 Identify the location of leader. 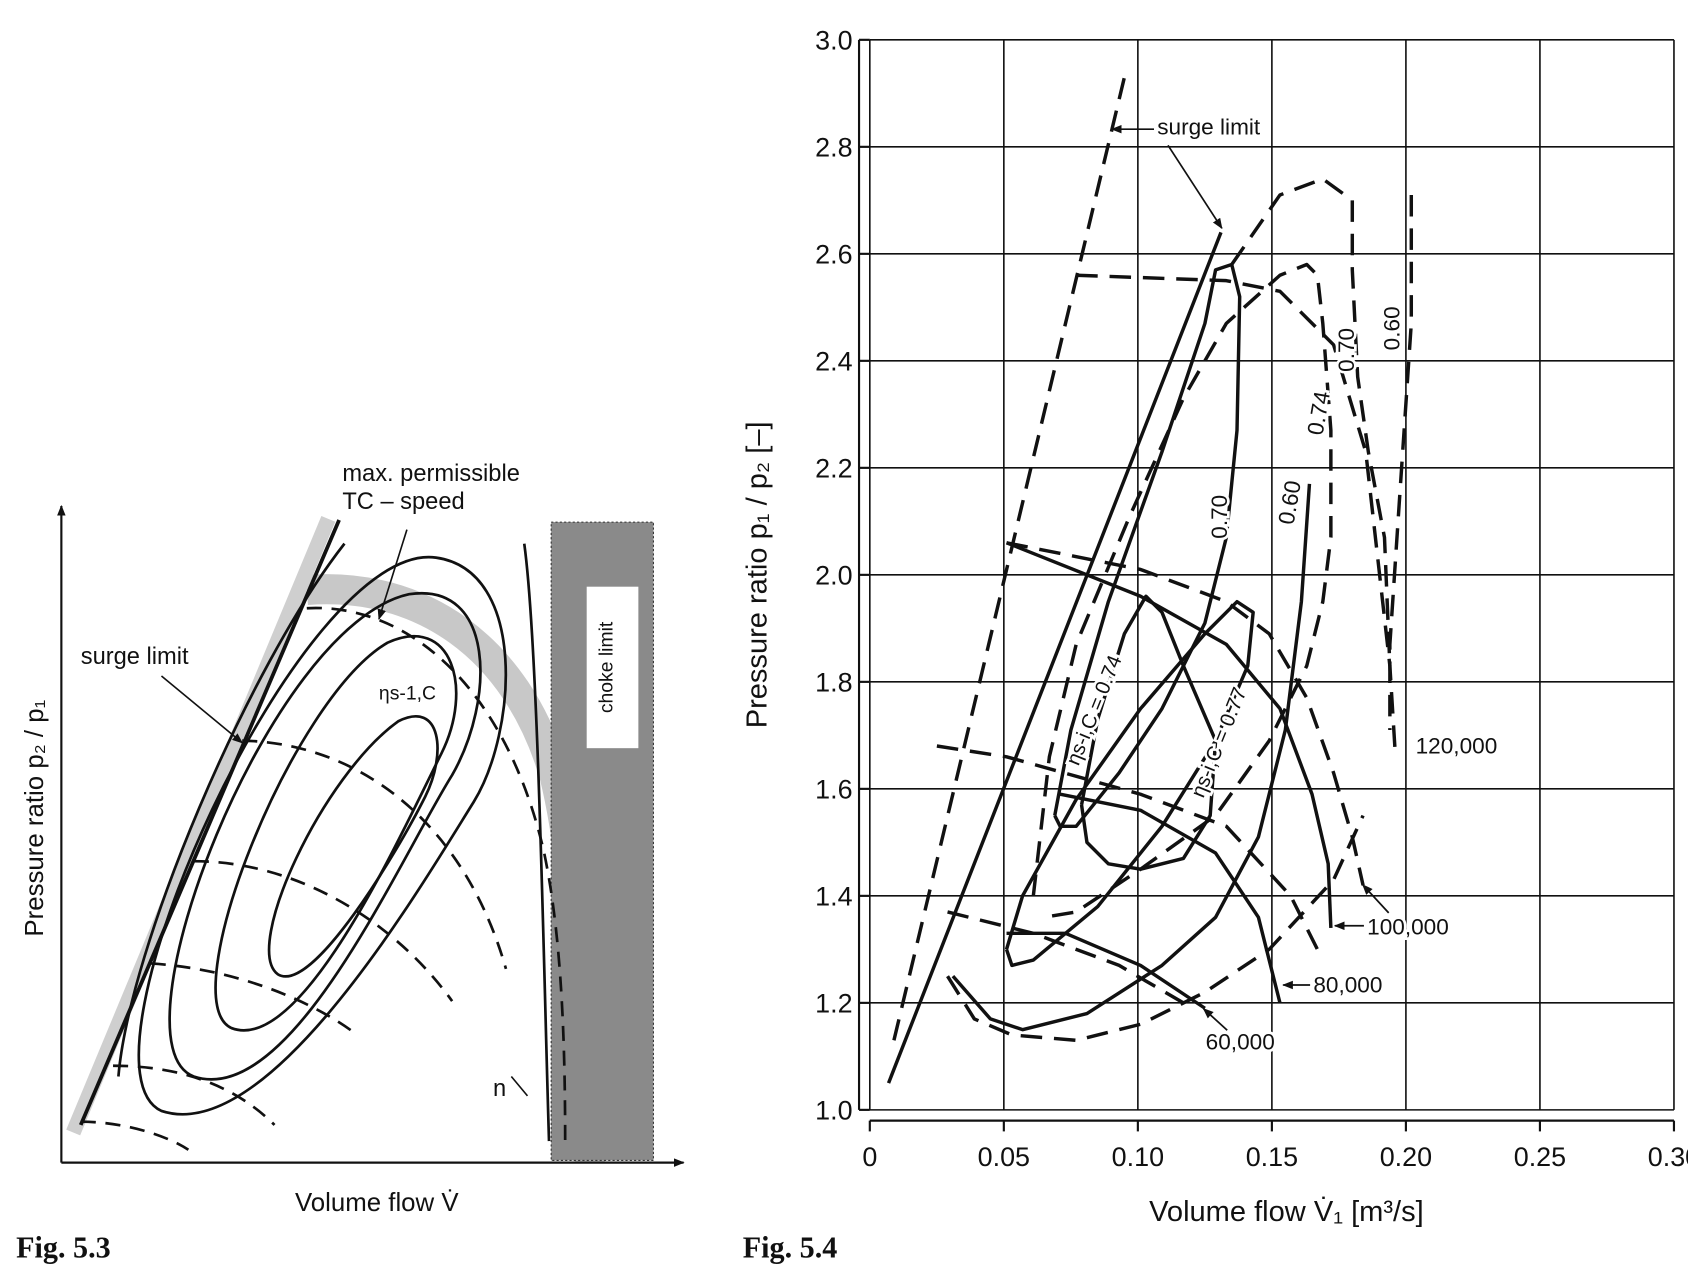
(519, 1086).